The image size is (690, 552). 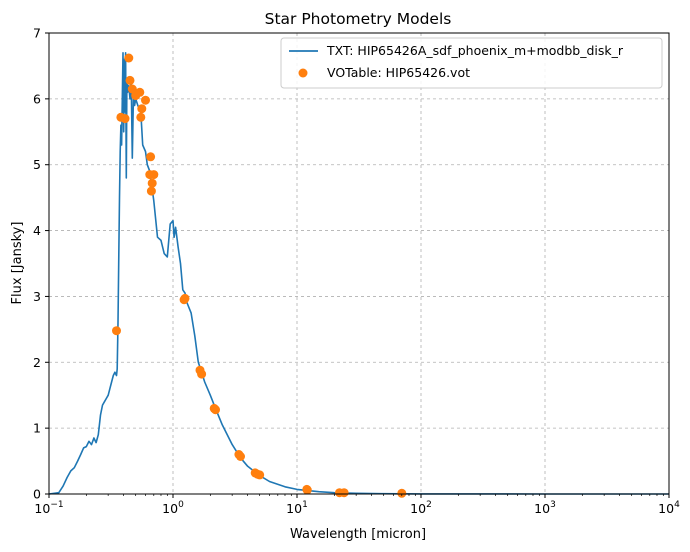 What do you see at coordinates (37, 33) in the screenshot?
I see `y-tick-label: 7` at bounding box center [37, 33].